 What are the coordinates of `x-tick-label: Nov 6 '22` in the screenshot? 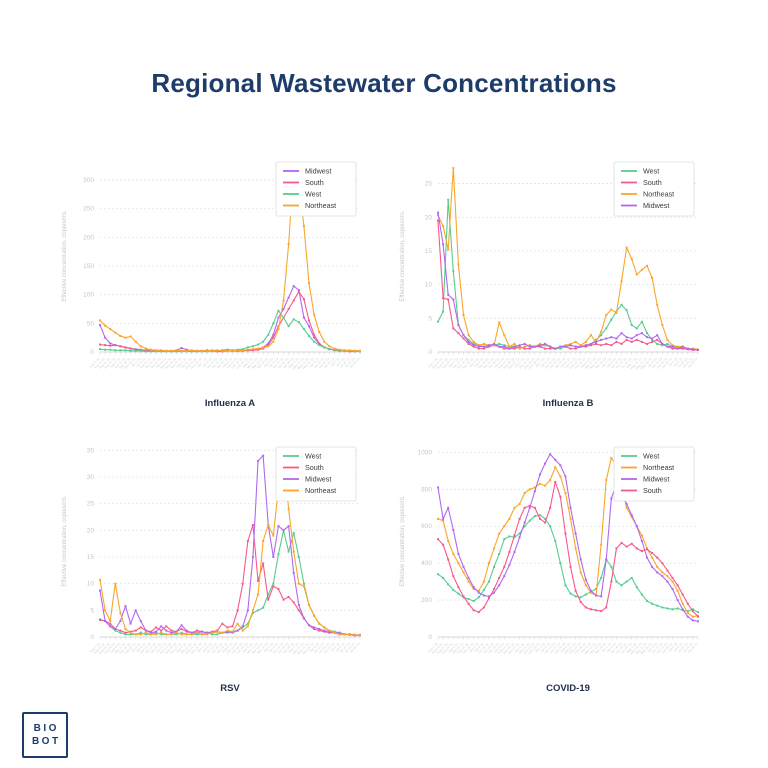 It's located at (161, 648).